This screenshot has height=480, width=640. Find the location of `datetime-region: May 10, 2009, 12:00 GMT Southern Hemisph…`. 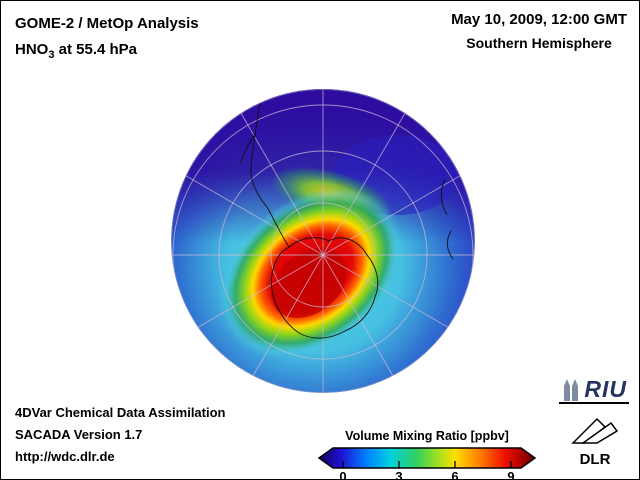

datetime-region: May 10, 2009, 12:00 GMT Southern Hemisph… is located at coordinates (539, 31).